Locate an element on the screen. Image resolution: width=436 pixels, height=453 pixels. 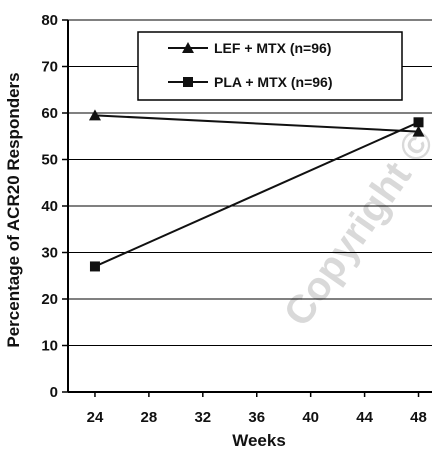
y-tick-label-20: 20 is located at coordinates (49, 299).